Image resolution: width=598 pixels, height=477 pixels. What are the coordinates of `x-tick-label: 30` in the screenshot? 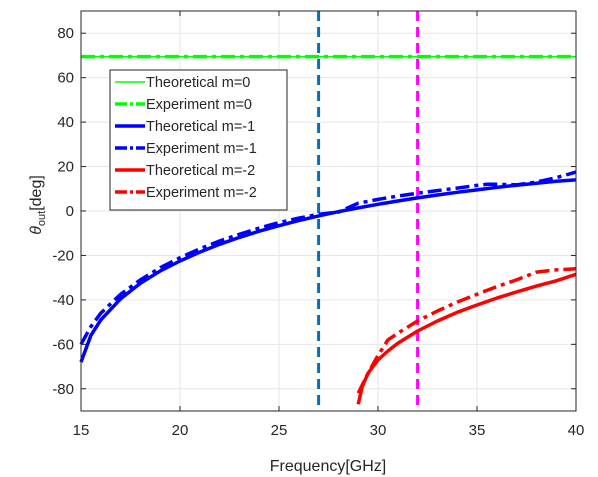 It's located at (378, 430).